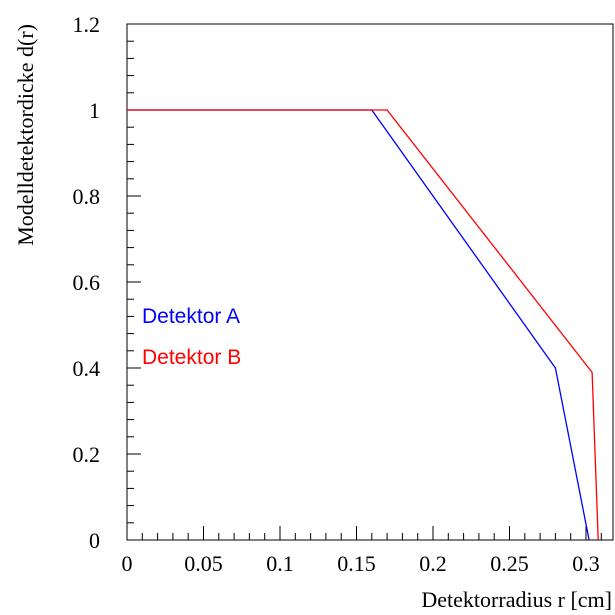  Describe the element at coordinates (433, 563) in the screenshot. I see `x-tick-label: 0.2` at that location.